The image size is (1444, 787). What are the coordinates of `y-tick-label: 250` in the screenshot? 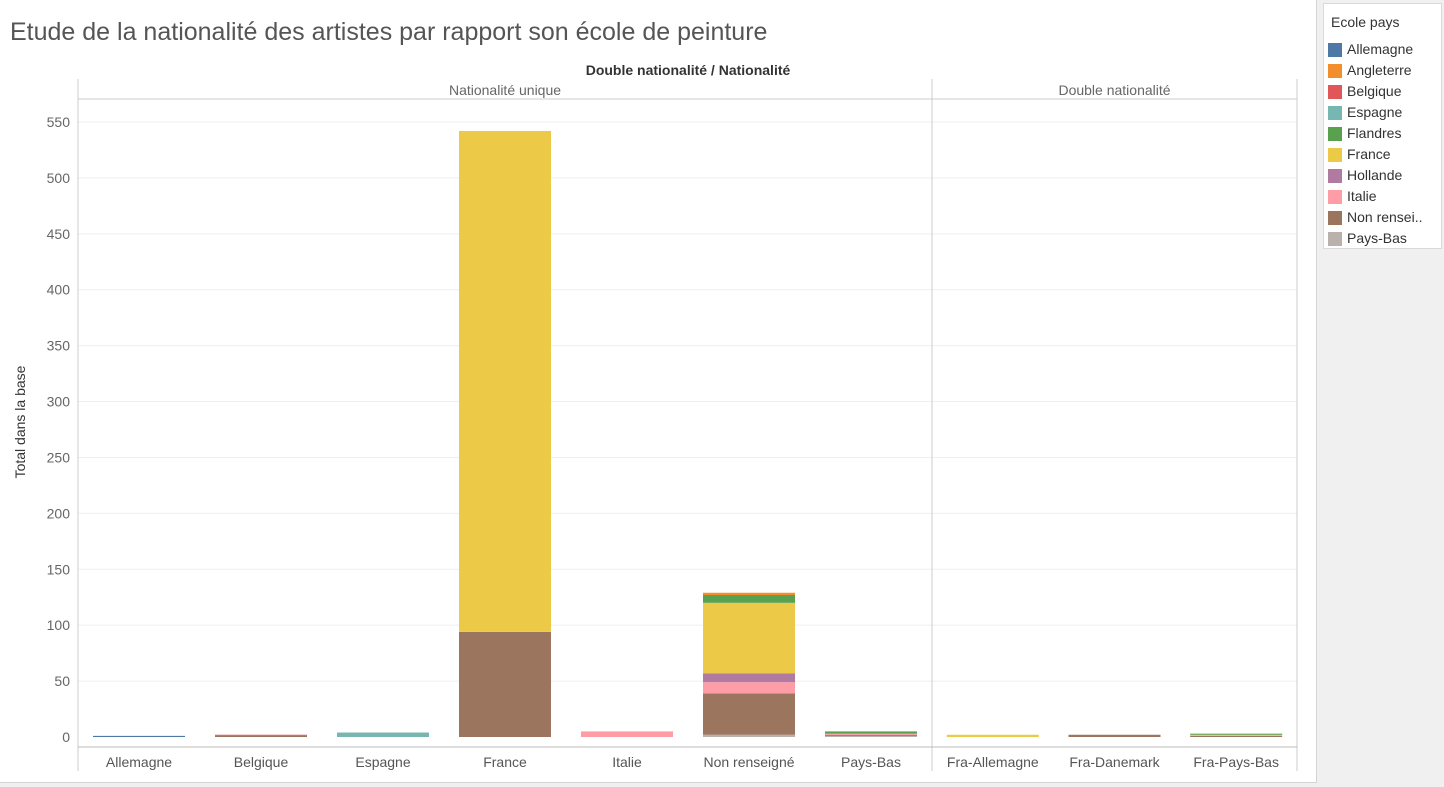 It's located at (59, 457).